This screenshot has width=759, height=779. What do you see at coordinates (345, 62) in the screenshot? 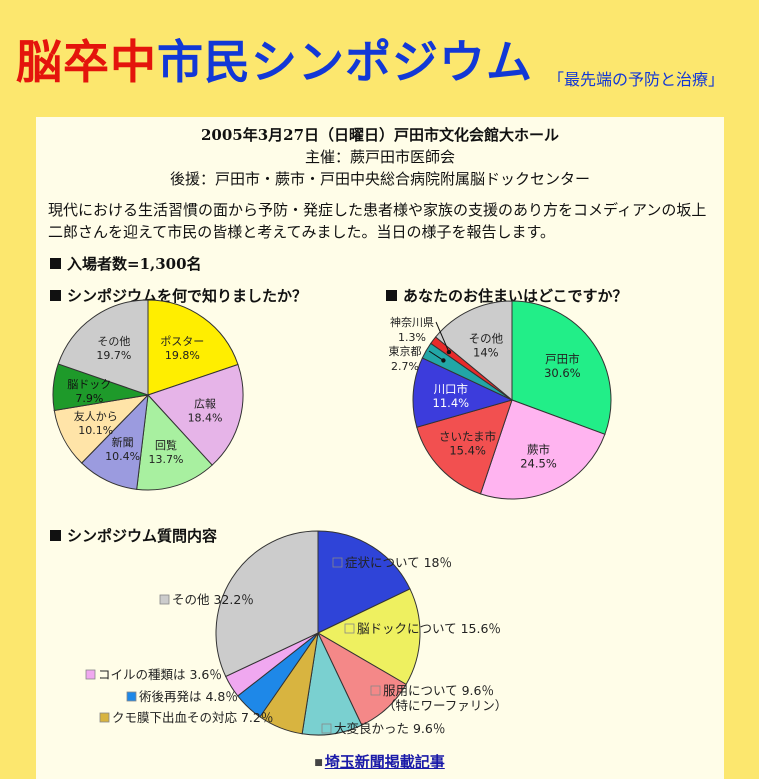
I see `page-title-blue: 市民シンポジウム` at bounding box center [345, 62].